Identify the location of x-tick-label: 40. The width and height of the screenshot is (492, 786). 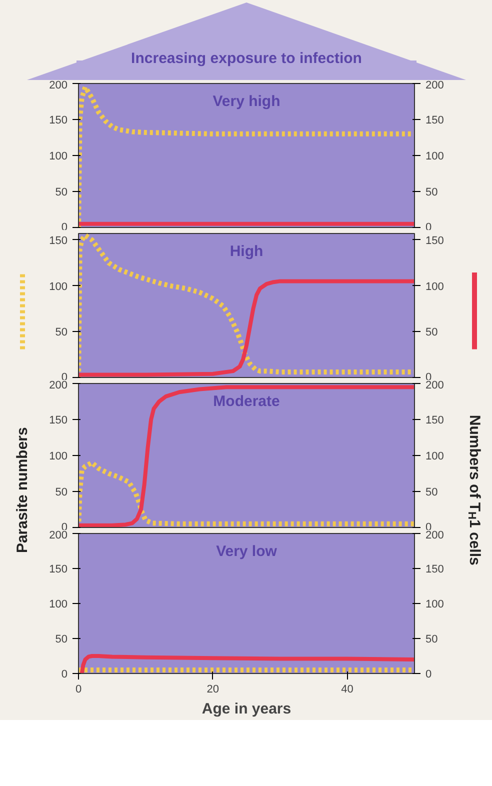
(347, 690).